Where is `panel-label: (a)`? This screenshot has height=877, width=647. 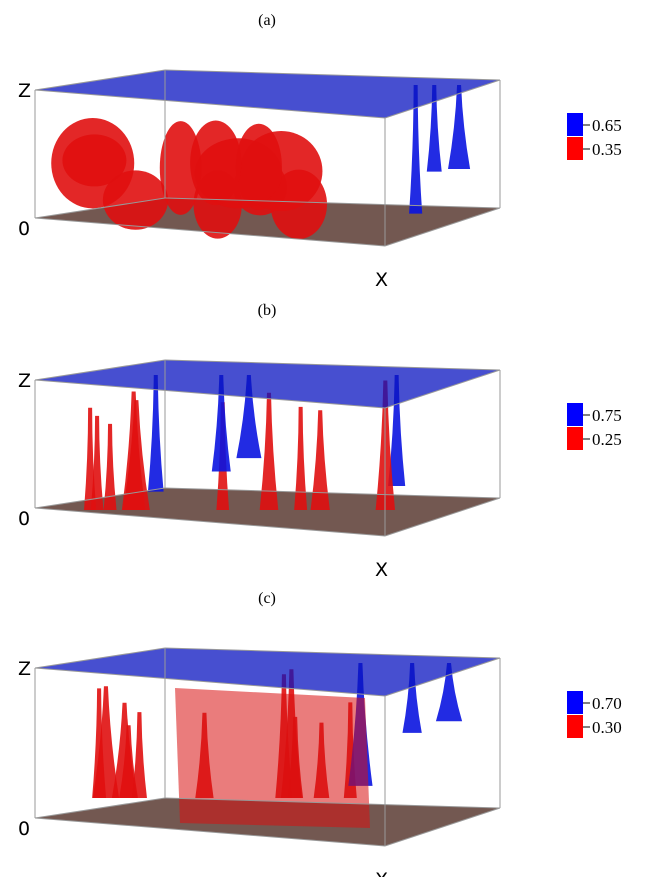 panel-label: (a) is located at coordinates (267, 20).